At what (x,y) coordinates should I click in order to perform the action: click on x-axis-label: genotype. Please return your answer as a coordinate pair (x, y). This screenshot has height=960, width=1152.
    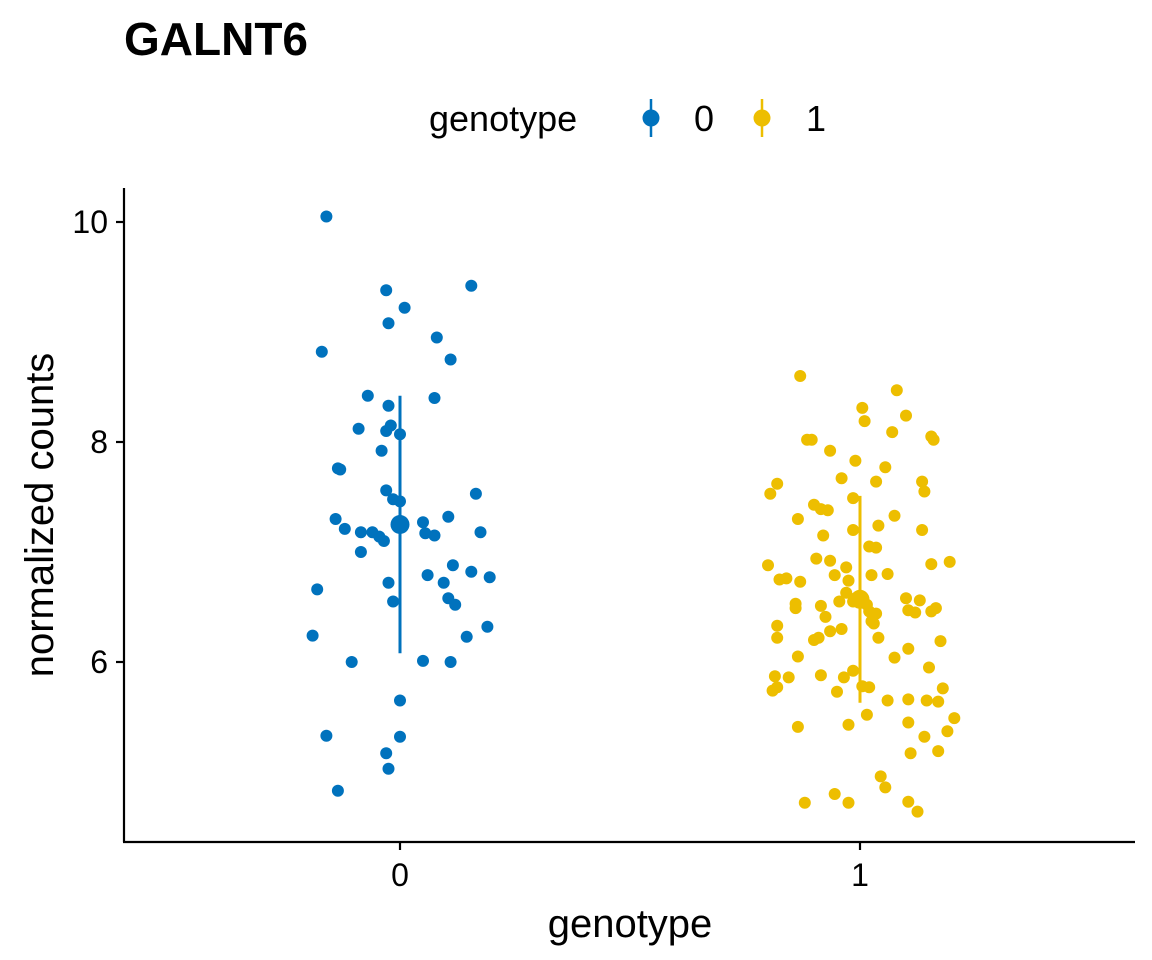
    Looking at the image, I should click on (630, 924).